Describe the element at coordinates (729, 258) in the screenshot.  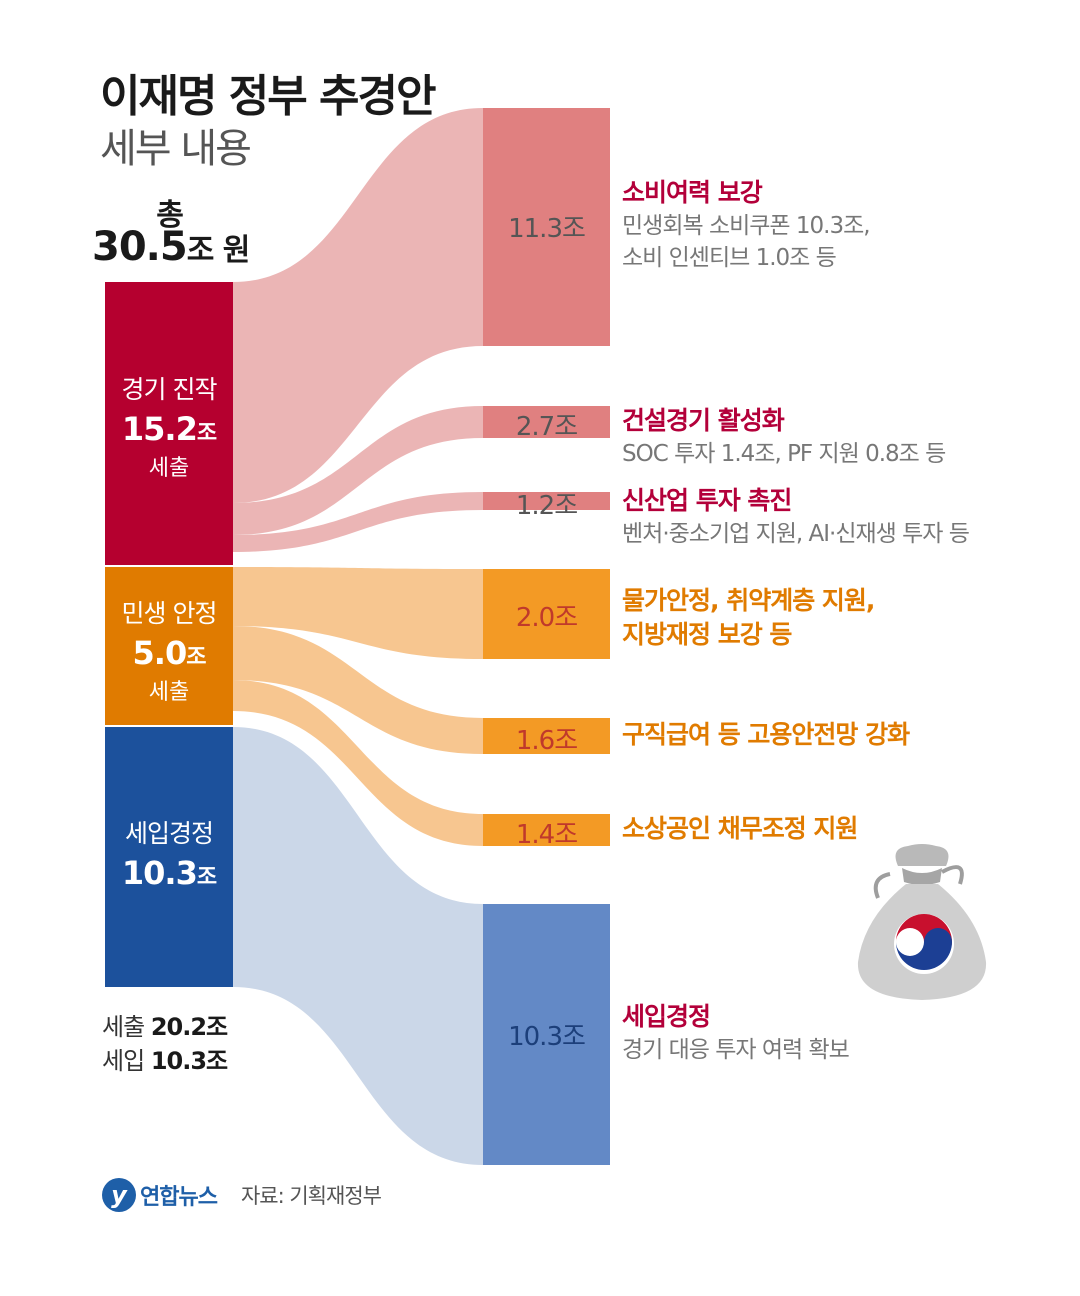
I see `target-detail: 소비 인센티브 1.0조 등` at that location.